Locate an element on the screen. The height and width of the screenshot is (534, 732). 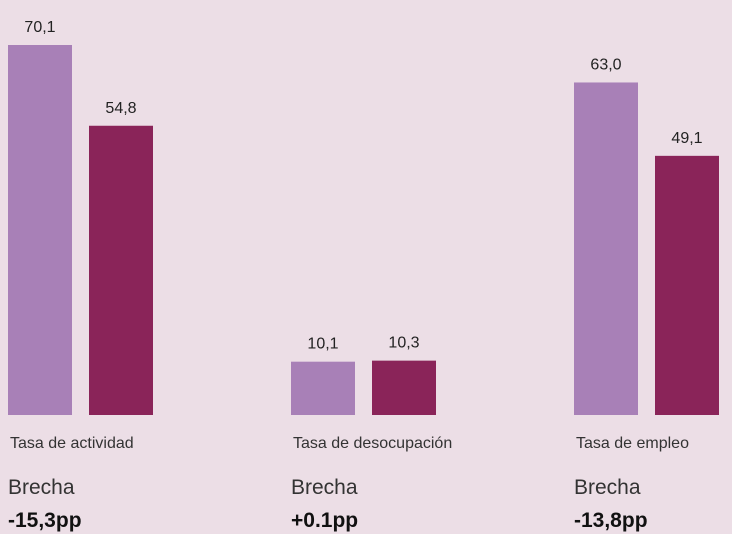
value-label: 54,8 is located at coordinates (120, 108).